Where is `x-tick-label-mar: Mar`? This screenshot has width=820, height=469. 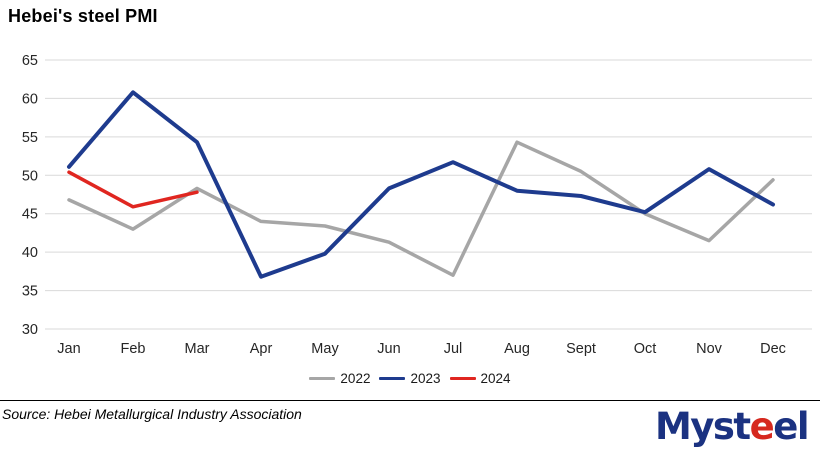
x-tick-label-mar: Mar is located at coordinates (197, 349).